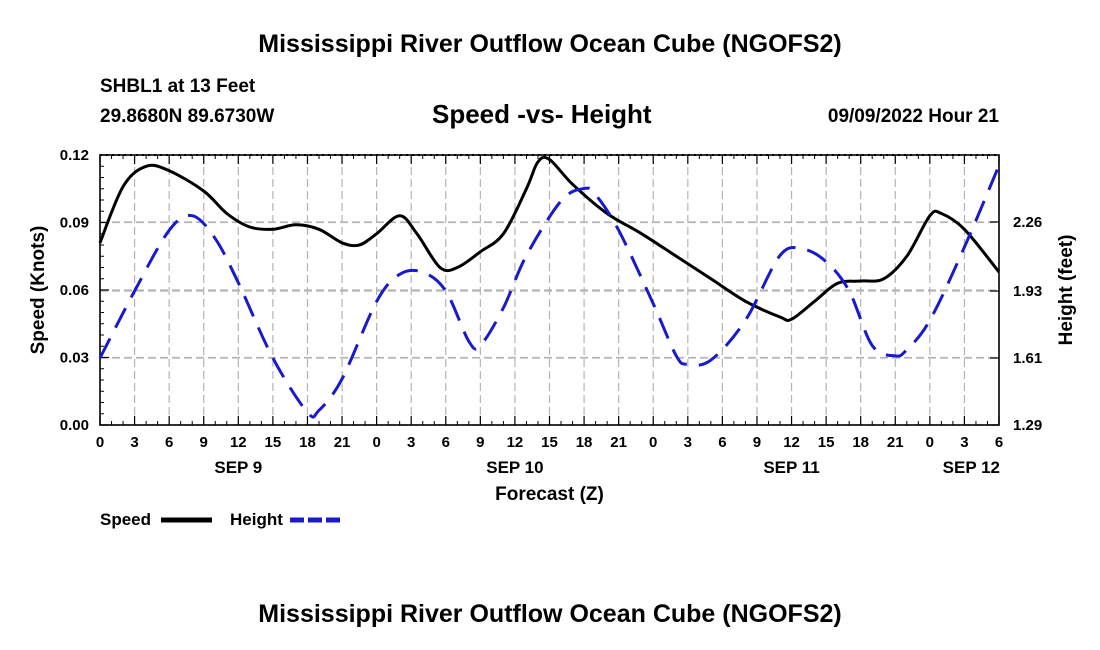  I want to click on legend-label-speed: Speed, so click(125, 519).